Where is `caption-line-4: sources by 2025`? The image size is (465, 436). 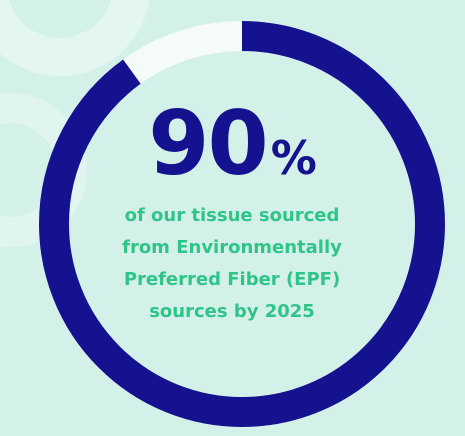
caption-line-4: sources by 2025 is located at coordinates (232, 311).